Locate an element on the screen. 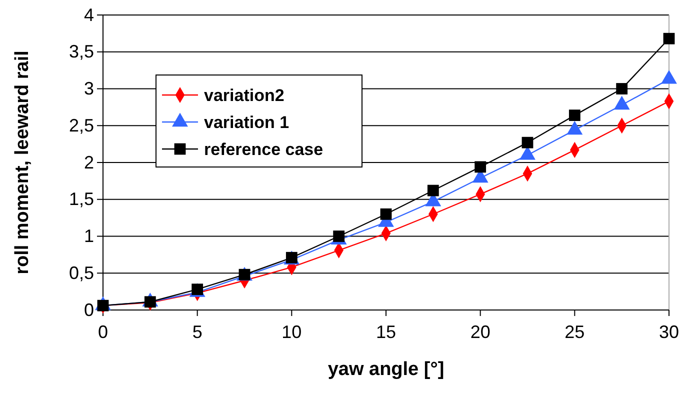 The width and height of the screenshot is (685, 408). x-tick-label: 15 is located at coordinates (386, 332).